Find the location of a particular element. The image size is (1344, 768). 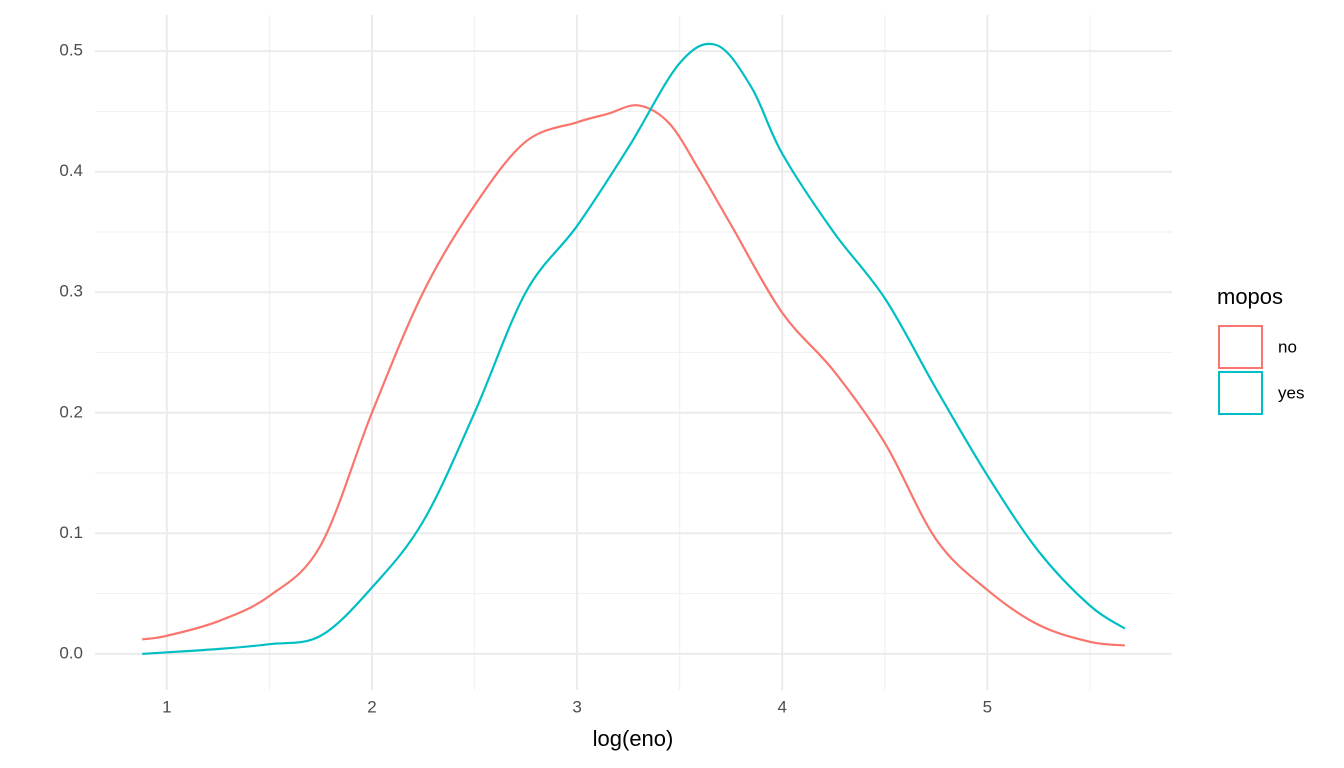

y-tick-label: 0.3 is located at coordinates (71, 291).